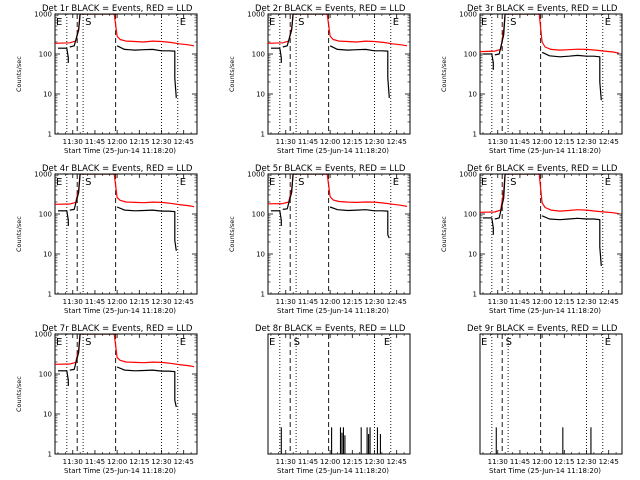  I want to click on panel-title: Det 2r BLACK = Events, RED = LLD, so click(330, 9).